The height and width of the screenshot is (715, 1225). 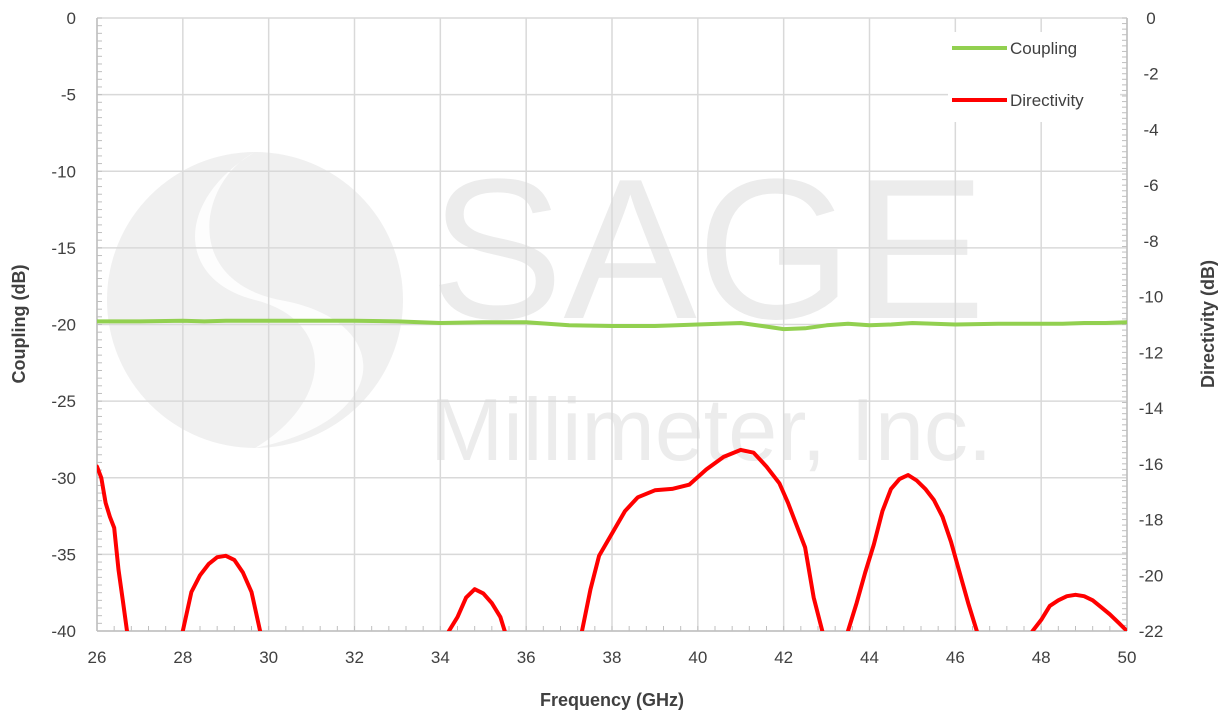 What do you see at coordinates (1150, 241) in the screenshot?
I see `y2-tick-label: -8` at bounding box center [1150, 241].